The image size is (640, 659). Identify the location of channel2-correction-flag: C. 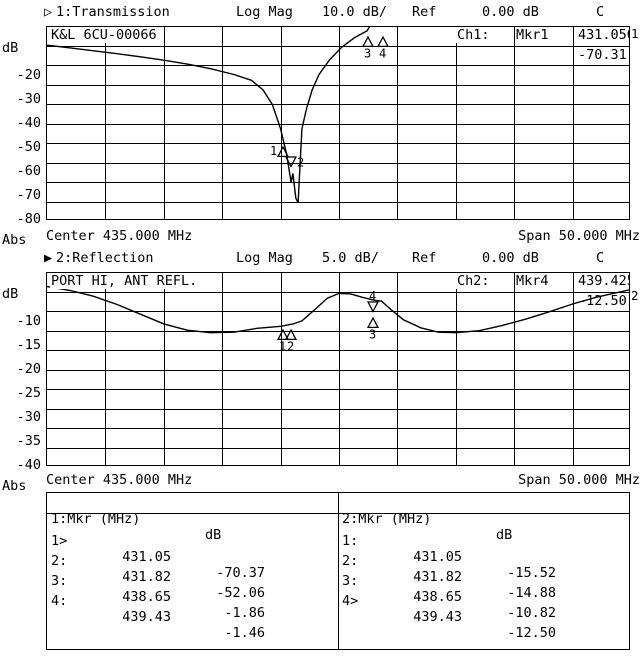
(600, 258).